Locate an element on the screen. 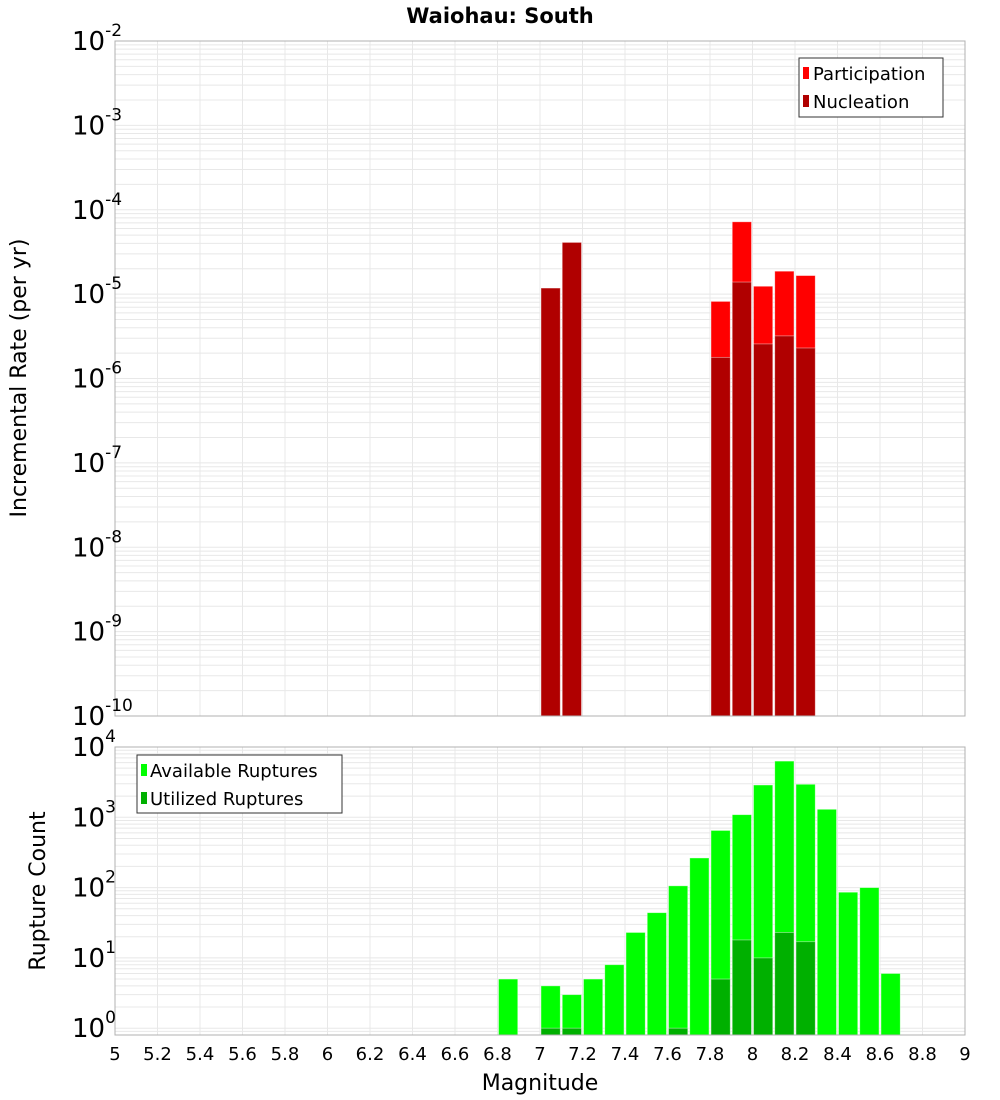 The image size is (1000, 1100). x-tick-label: 6.2 is located at coordinates (370, 1054).